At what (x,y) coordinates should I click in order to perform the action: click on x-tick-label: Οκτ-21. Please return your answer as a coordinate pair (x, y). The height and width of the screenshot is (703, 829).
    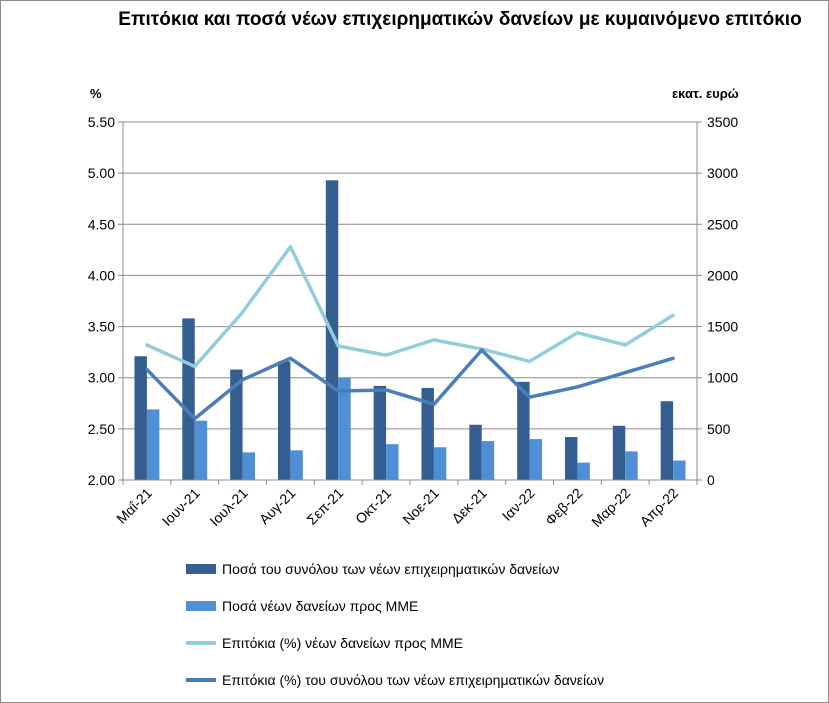
    Looking at the image, I should click on (373, 506).